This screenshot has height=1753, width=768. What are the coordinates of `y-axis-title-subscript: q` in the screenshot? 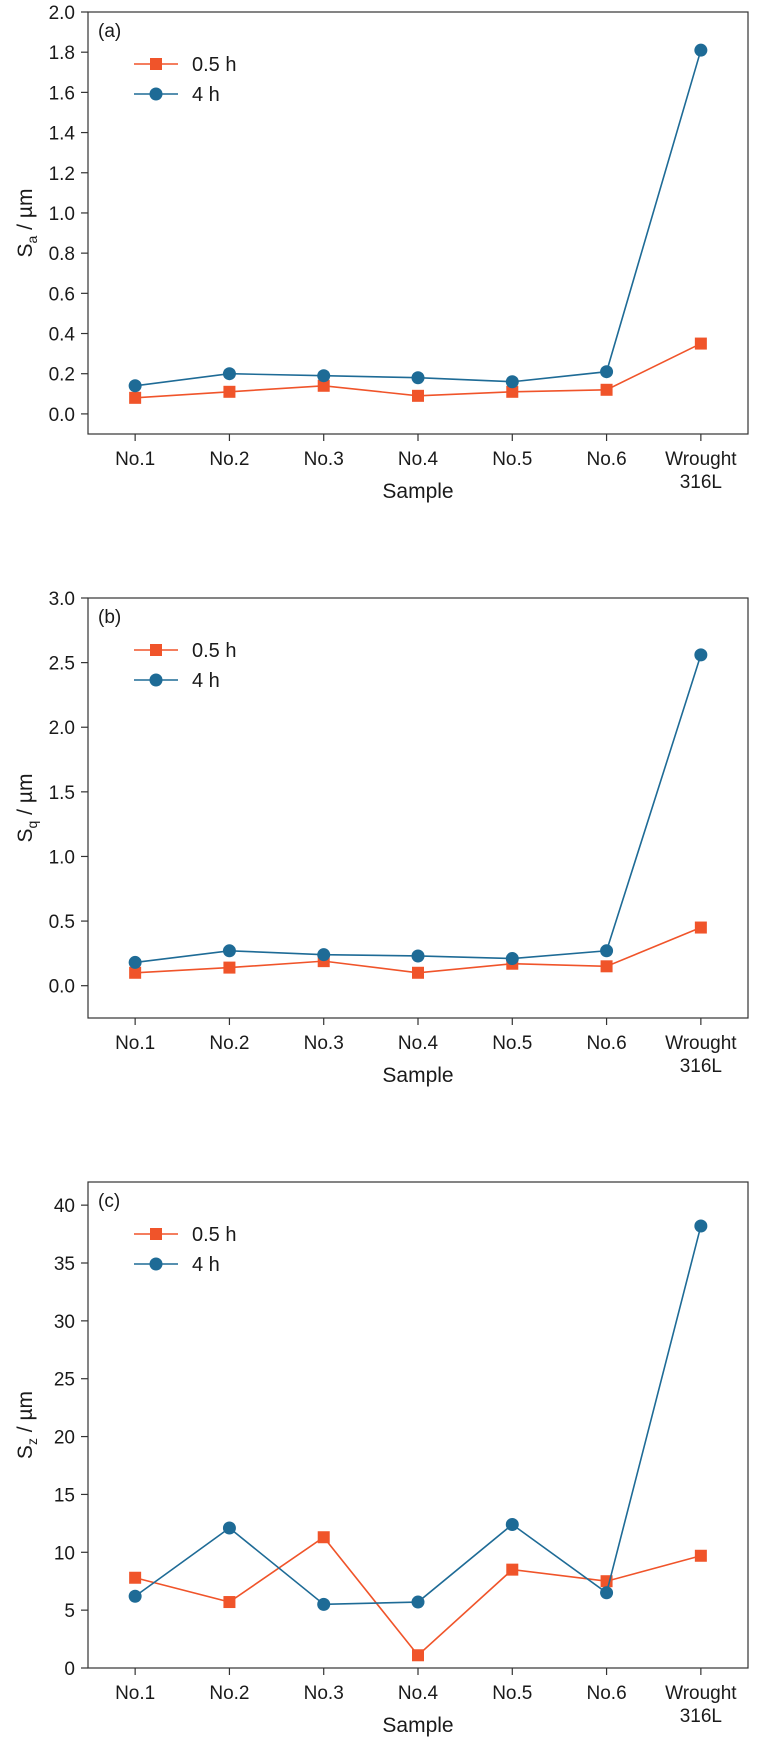 It's located at (32, 825).